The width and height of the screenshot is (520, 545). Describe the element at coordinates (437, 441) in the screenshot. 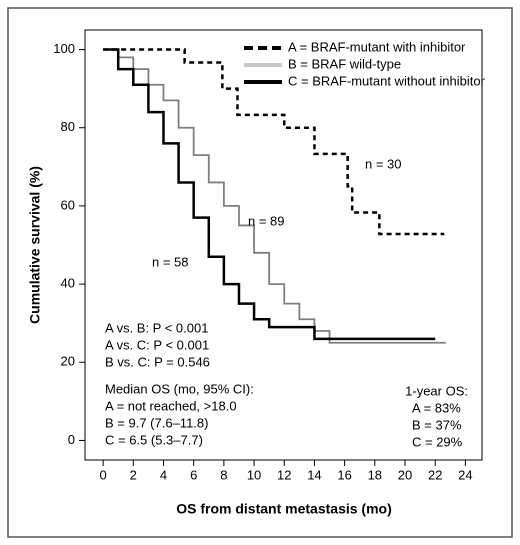

I see `annotation: C = 29%` at that location.